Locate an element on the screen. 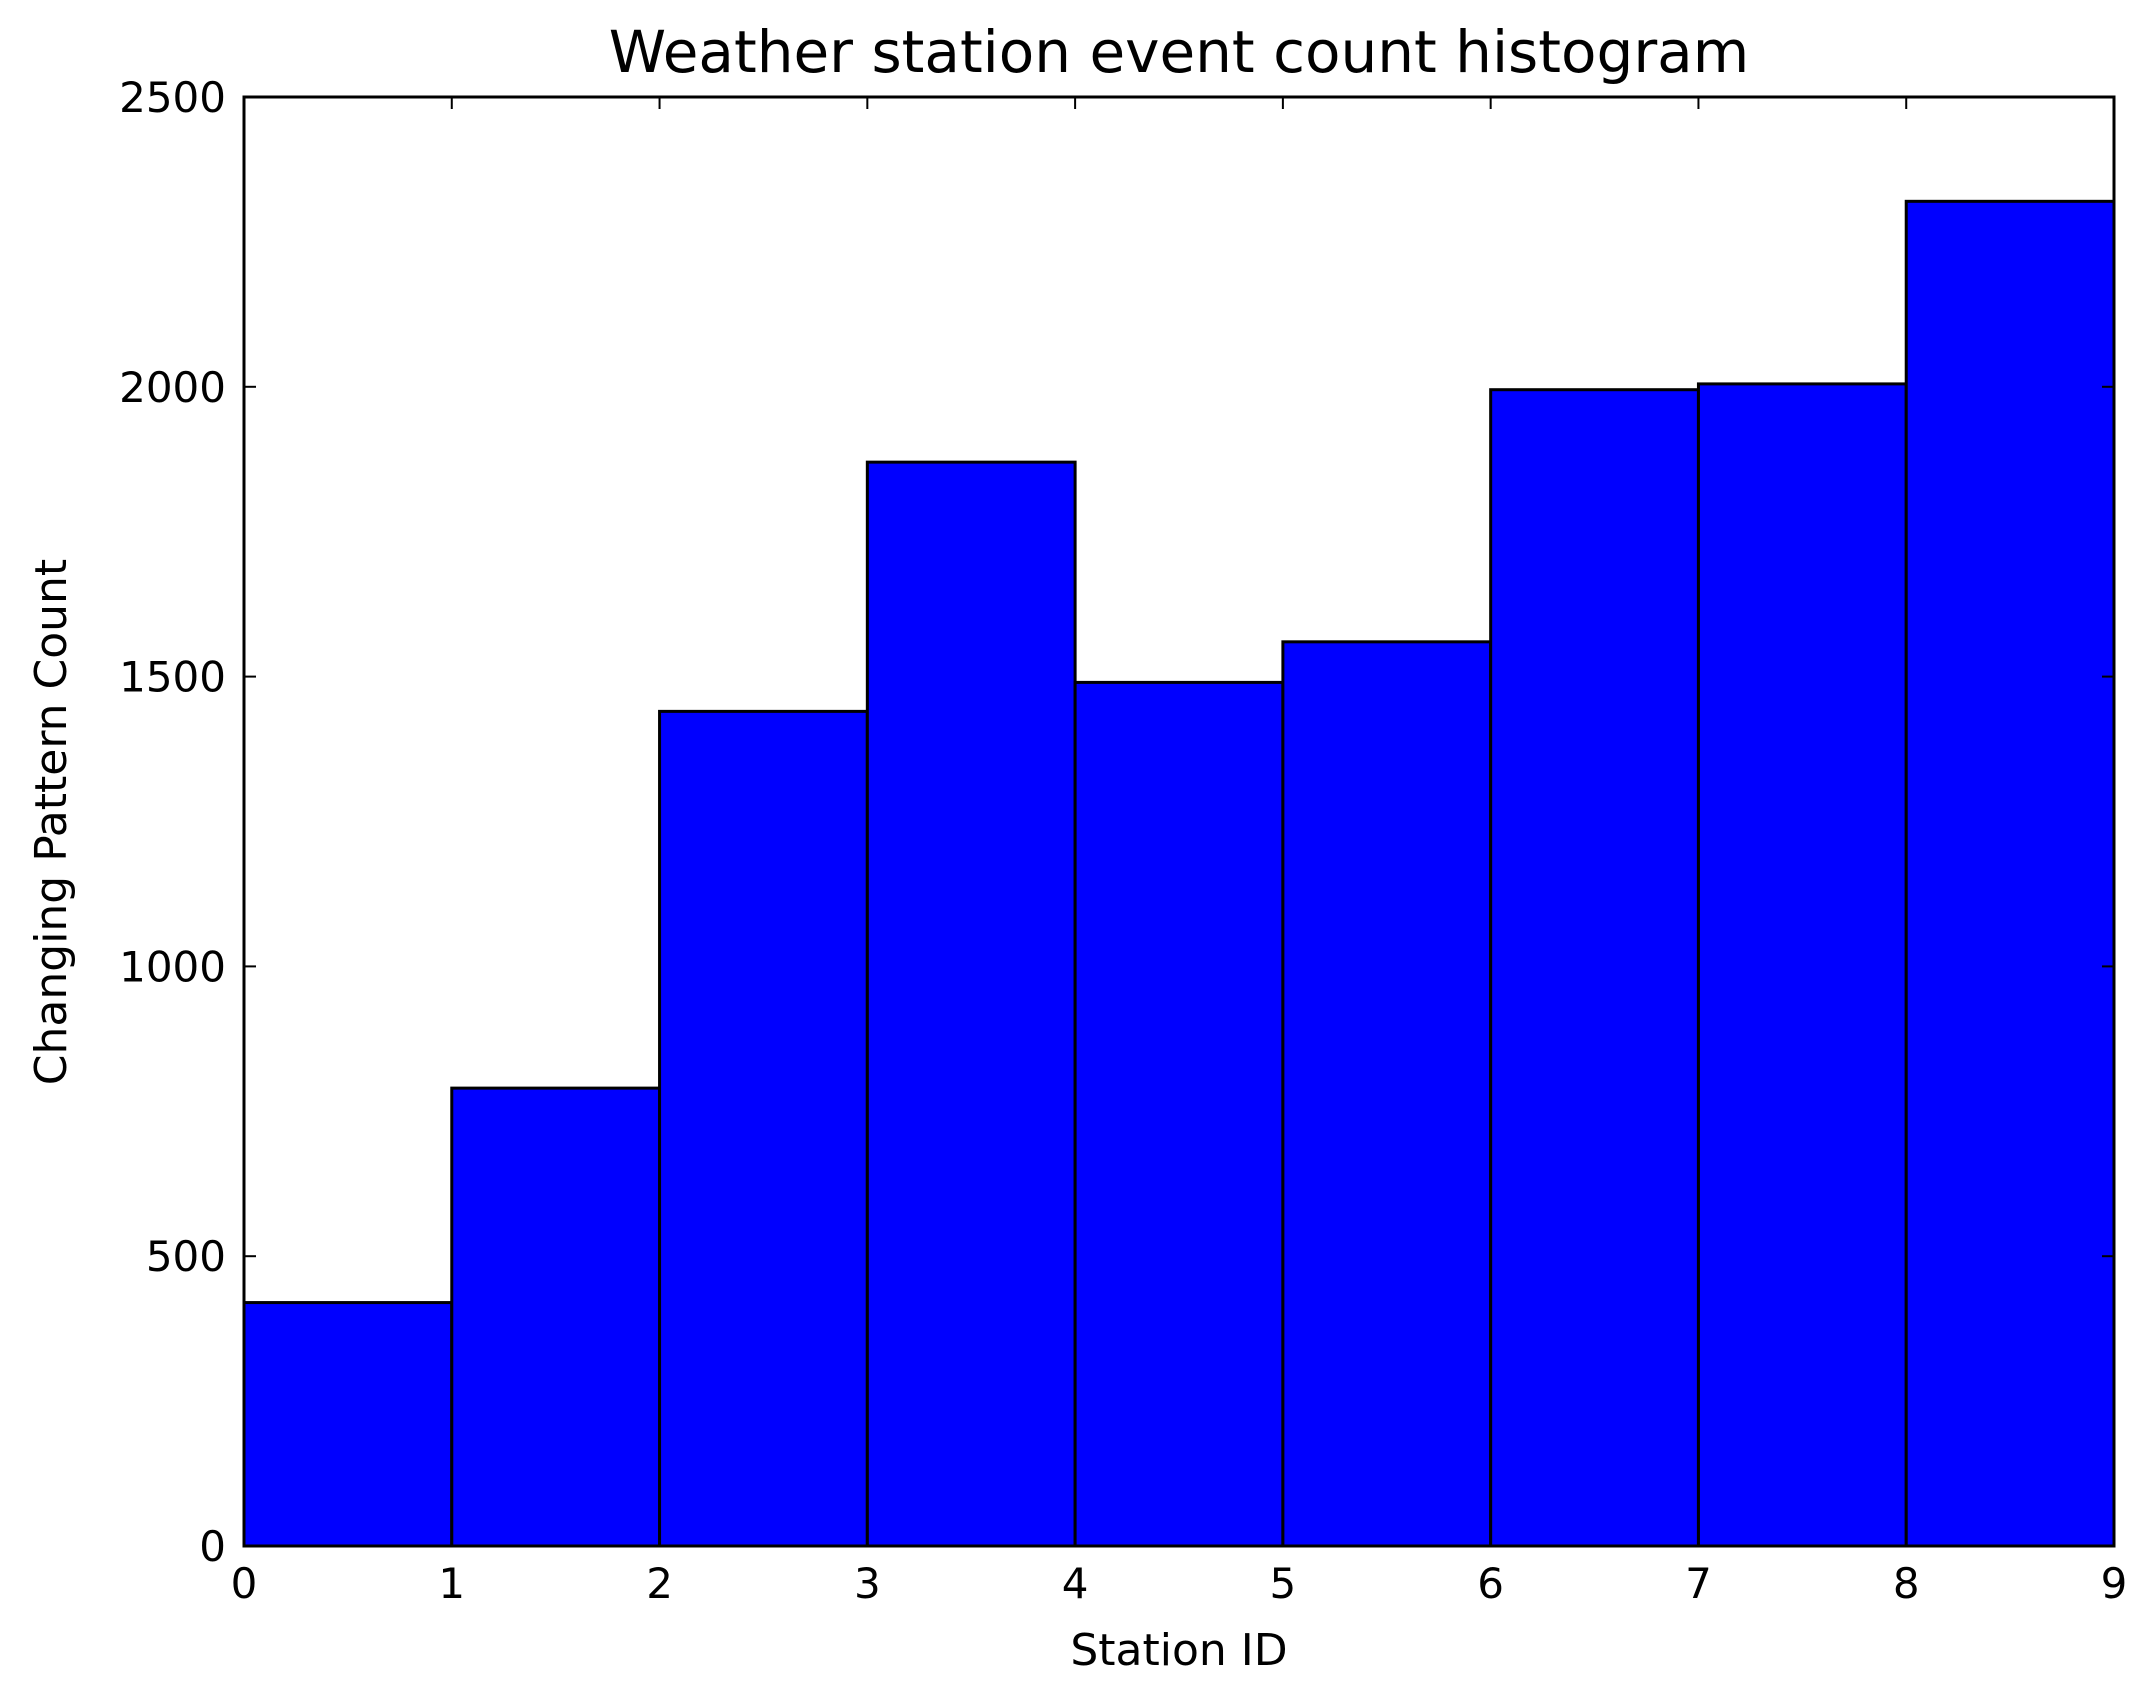  chart-title: Weather station event count histogram is located at coordinates (1179, 52).